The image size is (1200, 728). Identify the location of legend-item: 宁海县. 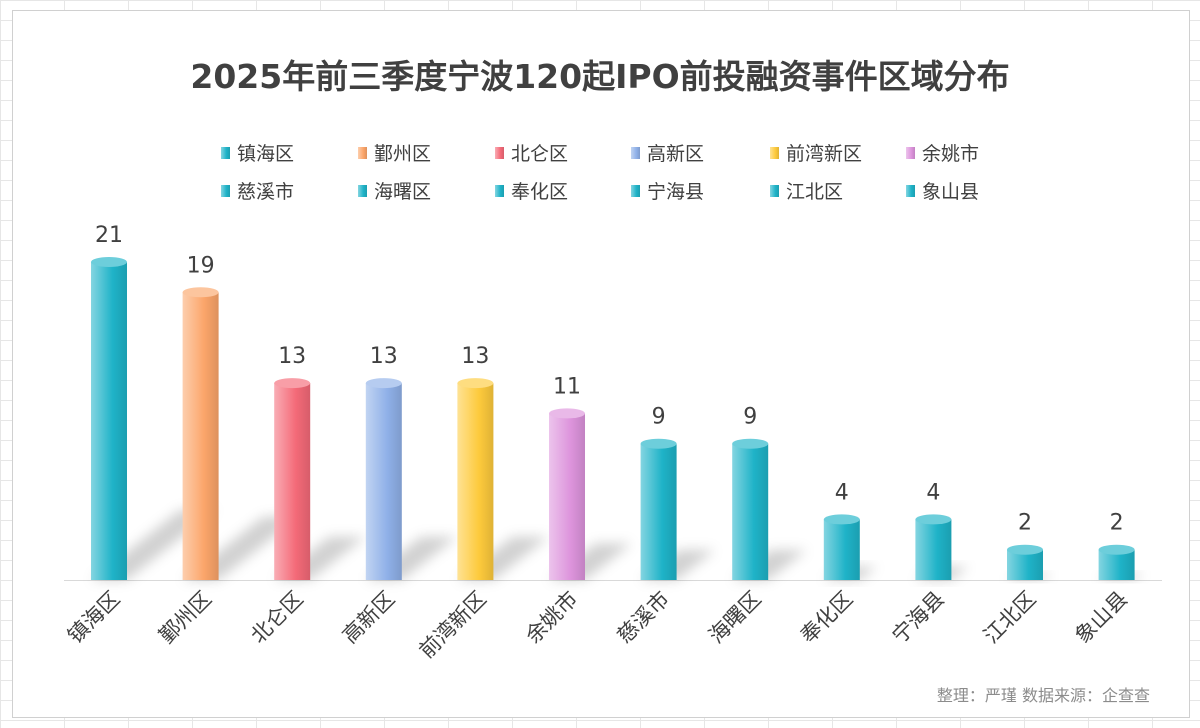
(667, 192).